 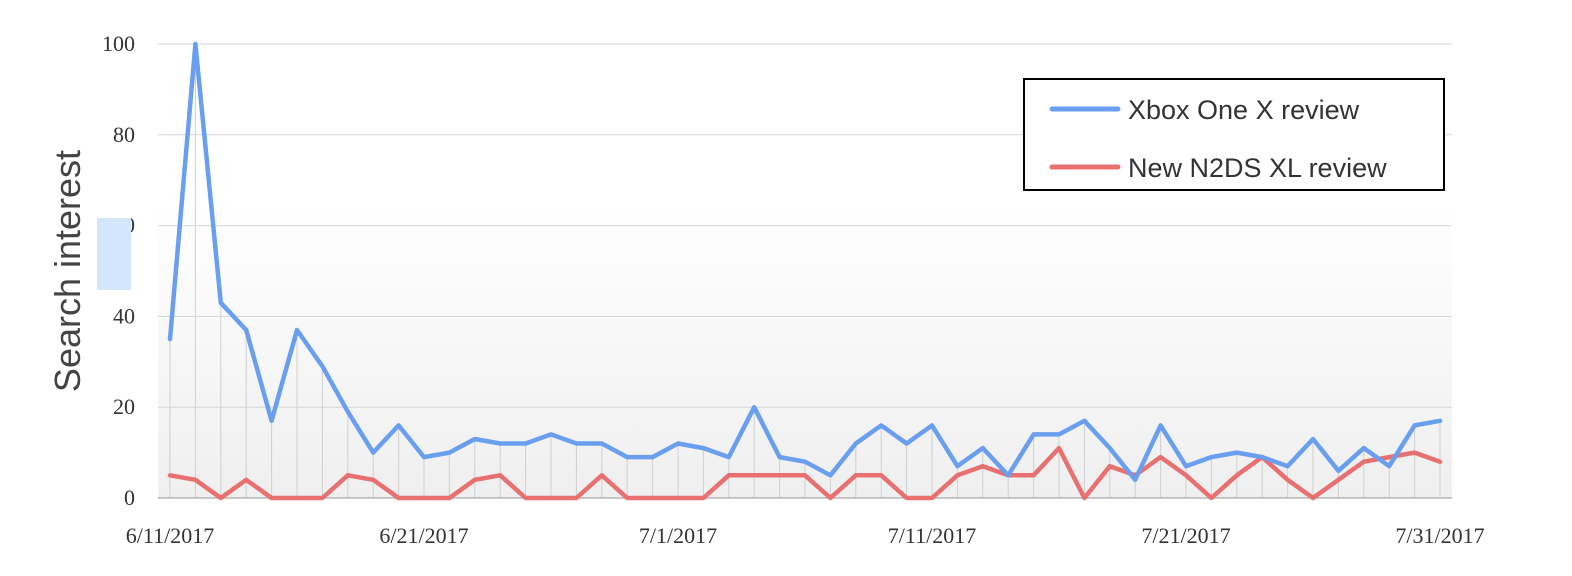 What do you see at coordinates (1244, 110) in the screenshot?
I see `legend-label: Xbox One X review` at bounding box center [1244, 110].